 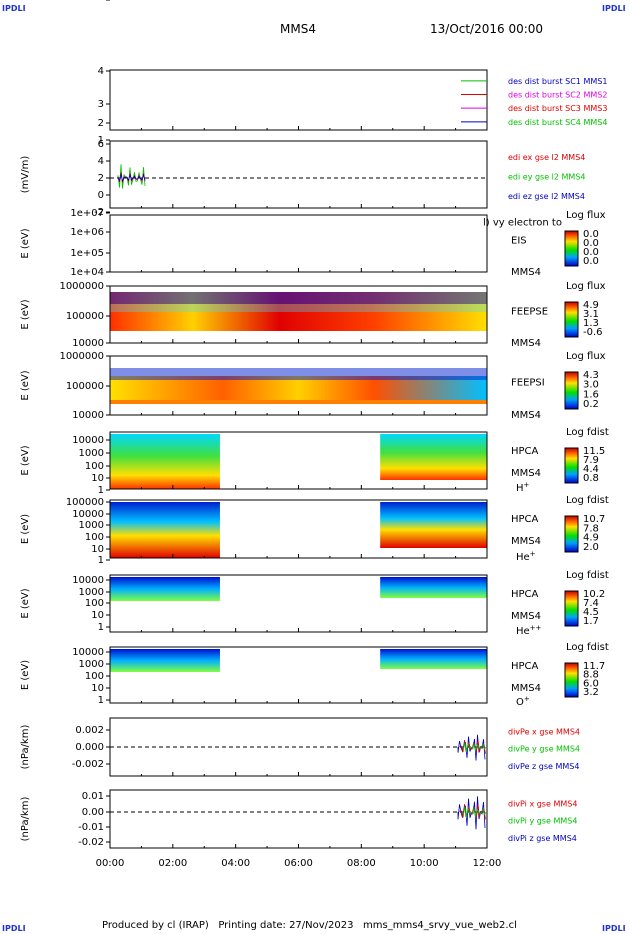 What do you see at coordinates (591, 612) in the screenshot?
I see `colorbar-value-7-2: 4.5` at bounding box center [591, 612].